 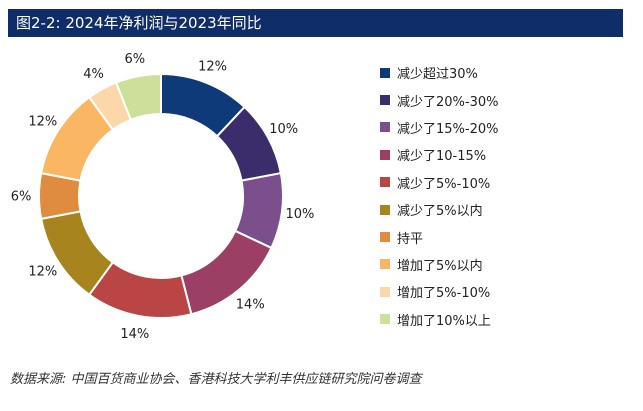 What do you see at coordinates (93, 74) in the screenshot?
I see `slice-label: 4%` at bounding box center [93, 74].